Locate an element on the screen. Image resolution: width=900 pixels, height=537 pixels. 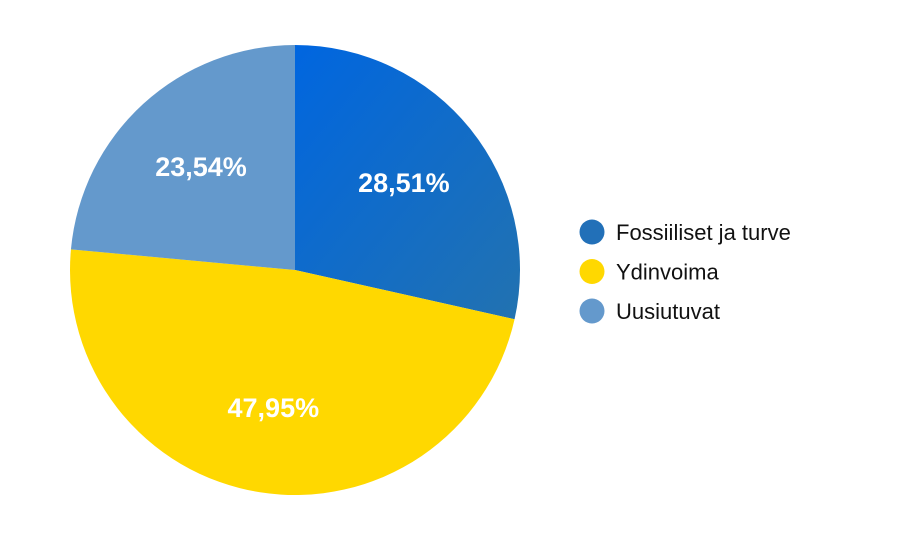
slice-data-label: 47,95% is located at coordinates (274, 408).